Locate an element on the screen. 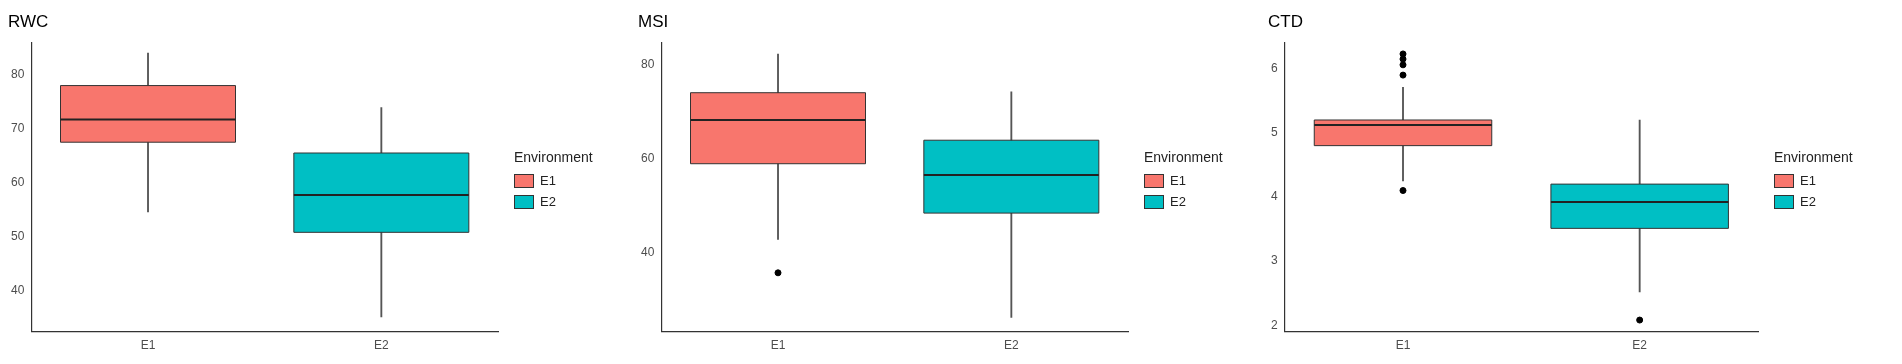 This screenshot has width=1902, height=364. y-tick-label: 2 is located at coordinates (1274, 324).